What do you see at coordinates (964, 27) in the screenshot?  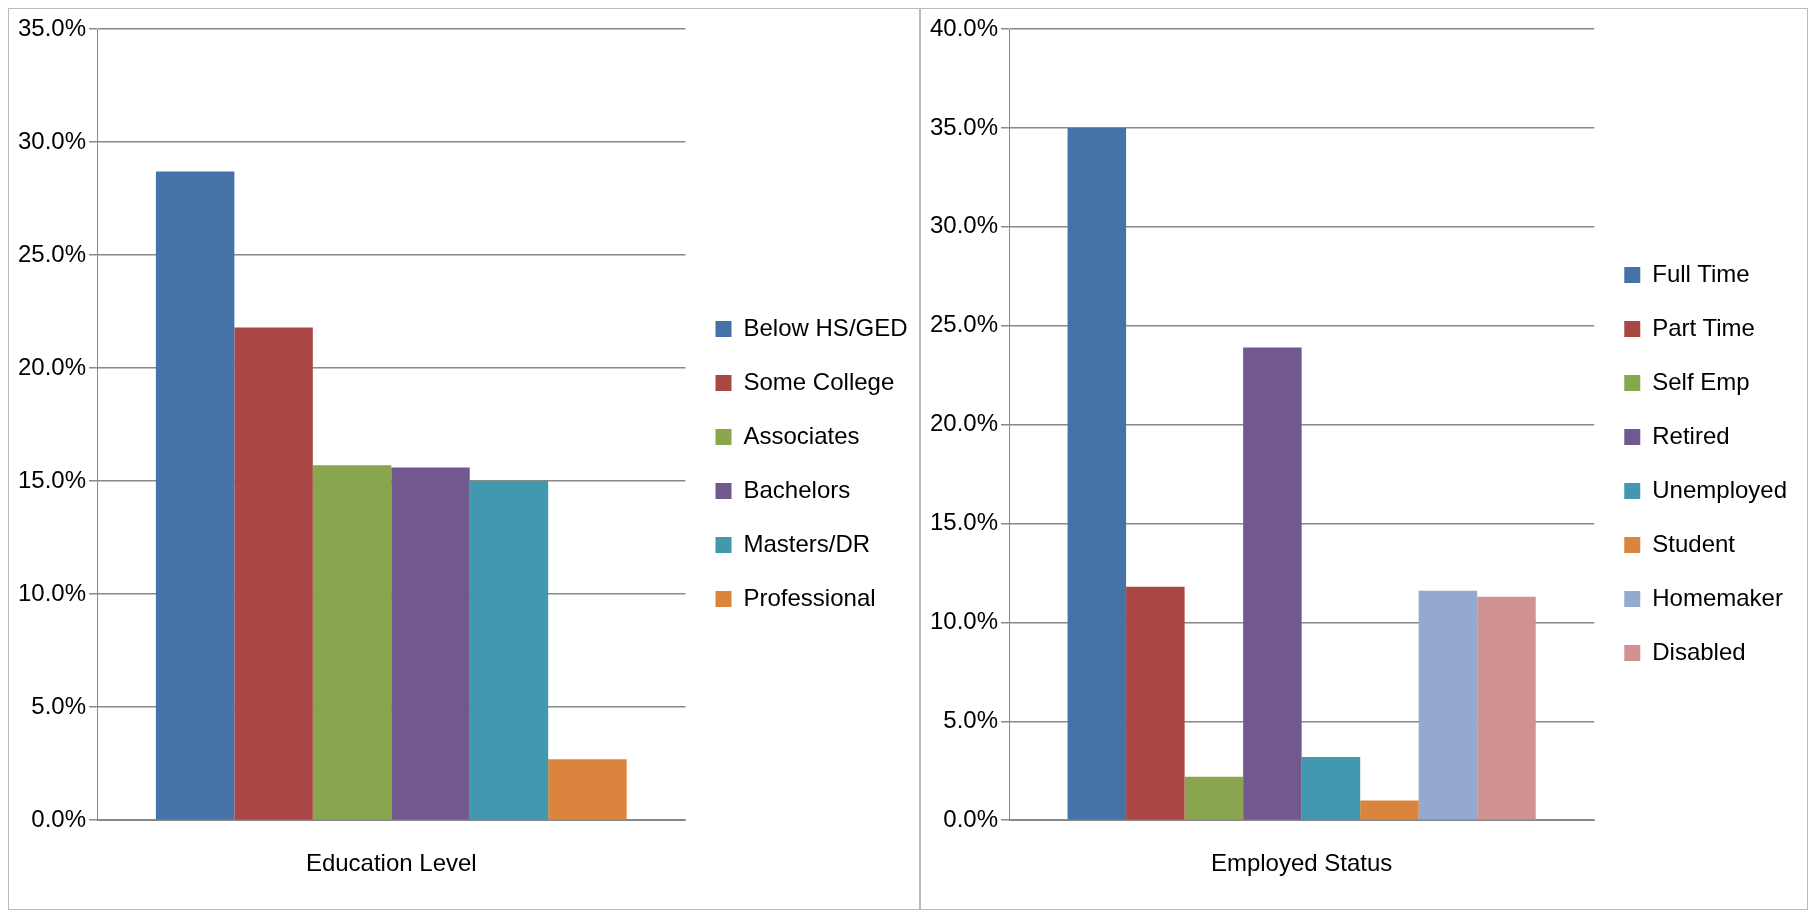 I see `y-tick-label: 40.0%` at bounding box center [964, 27].